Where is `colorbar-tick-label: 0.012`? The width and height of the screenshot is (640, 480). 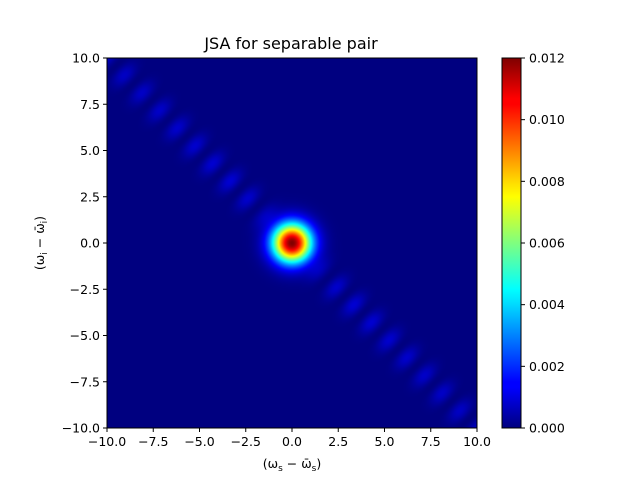 colorbar-tick-label: 0.012 is located at coordinates (547, 58).